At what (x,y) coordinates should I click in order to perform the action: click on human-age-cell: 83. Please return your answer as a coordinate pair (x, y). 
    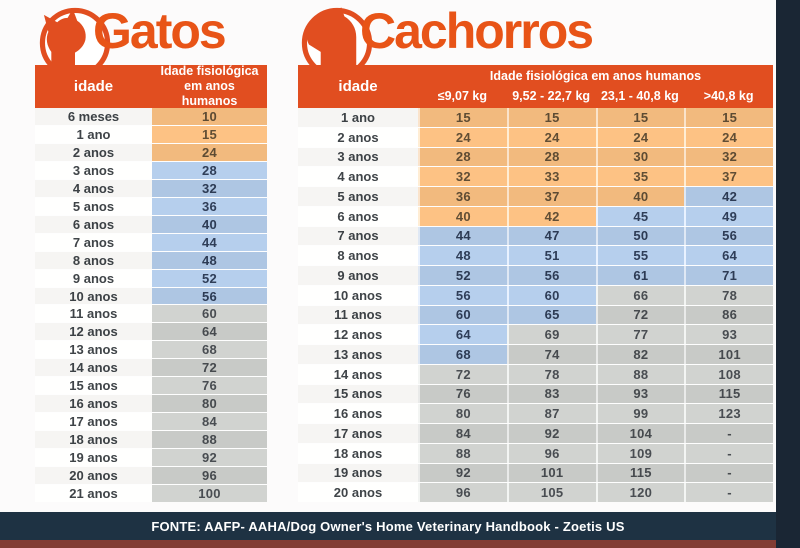
    Looking at the image, I should click on (551, 394).